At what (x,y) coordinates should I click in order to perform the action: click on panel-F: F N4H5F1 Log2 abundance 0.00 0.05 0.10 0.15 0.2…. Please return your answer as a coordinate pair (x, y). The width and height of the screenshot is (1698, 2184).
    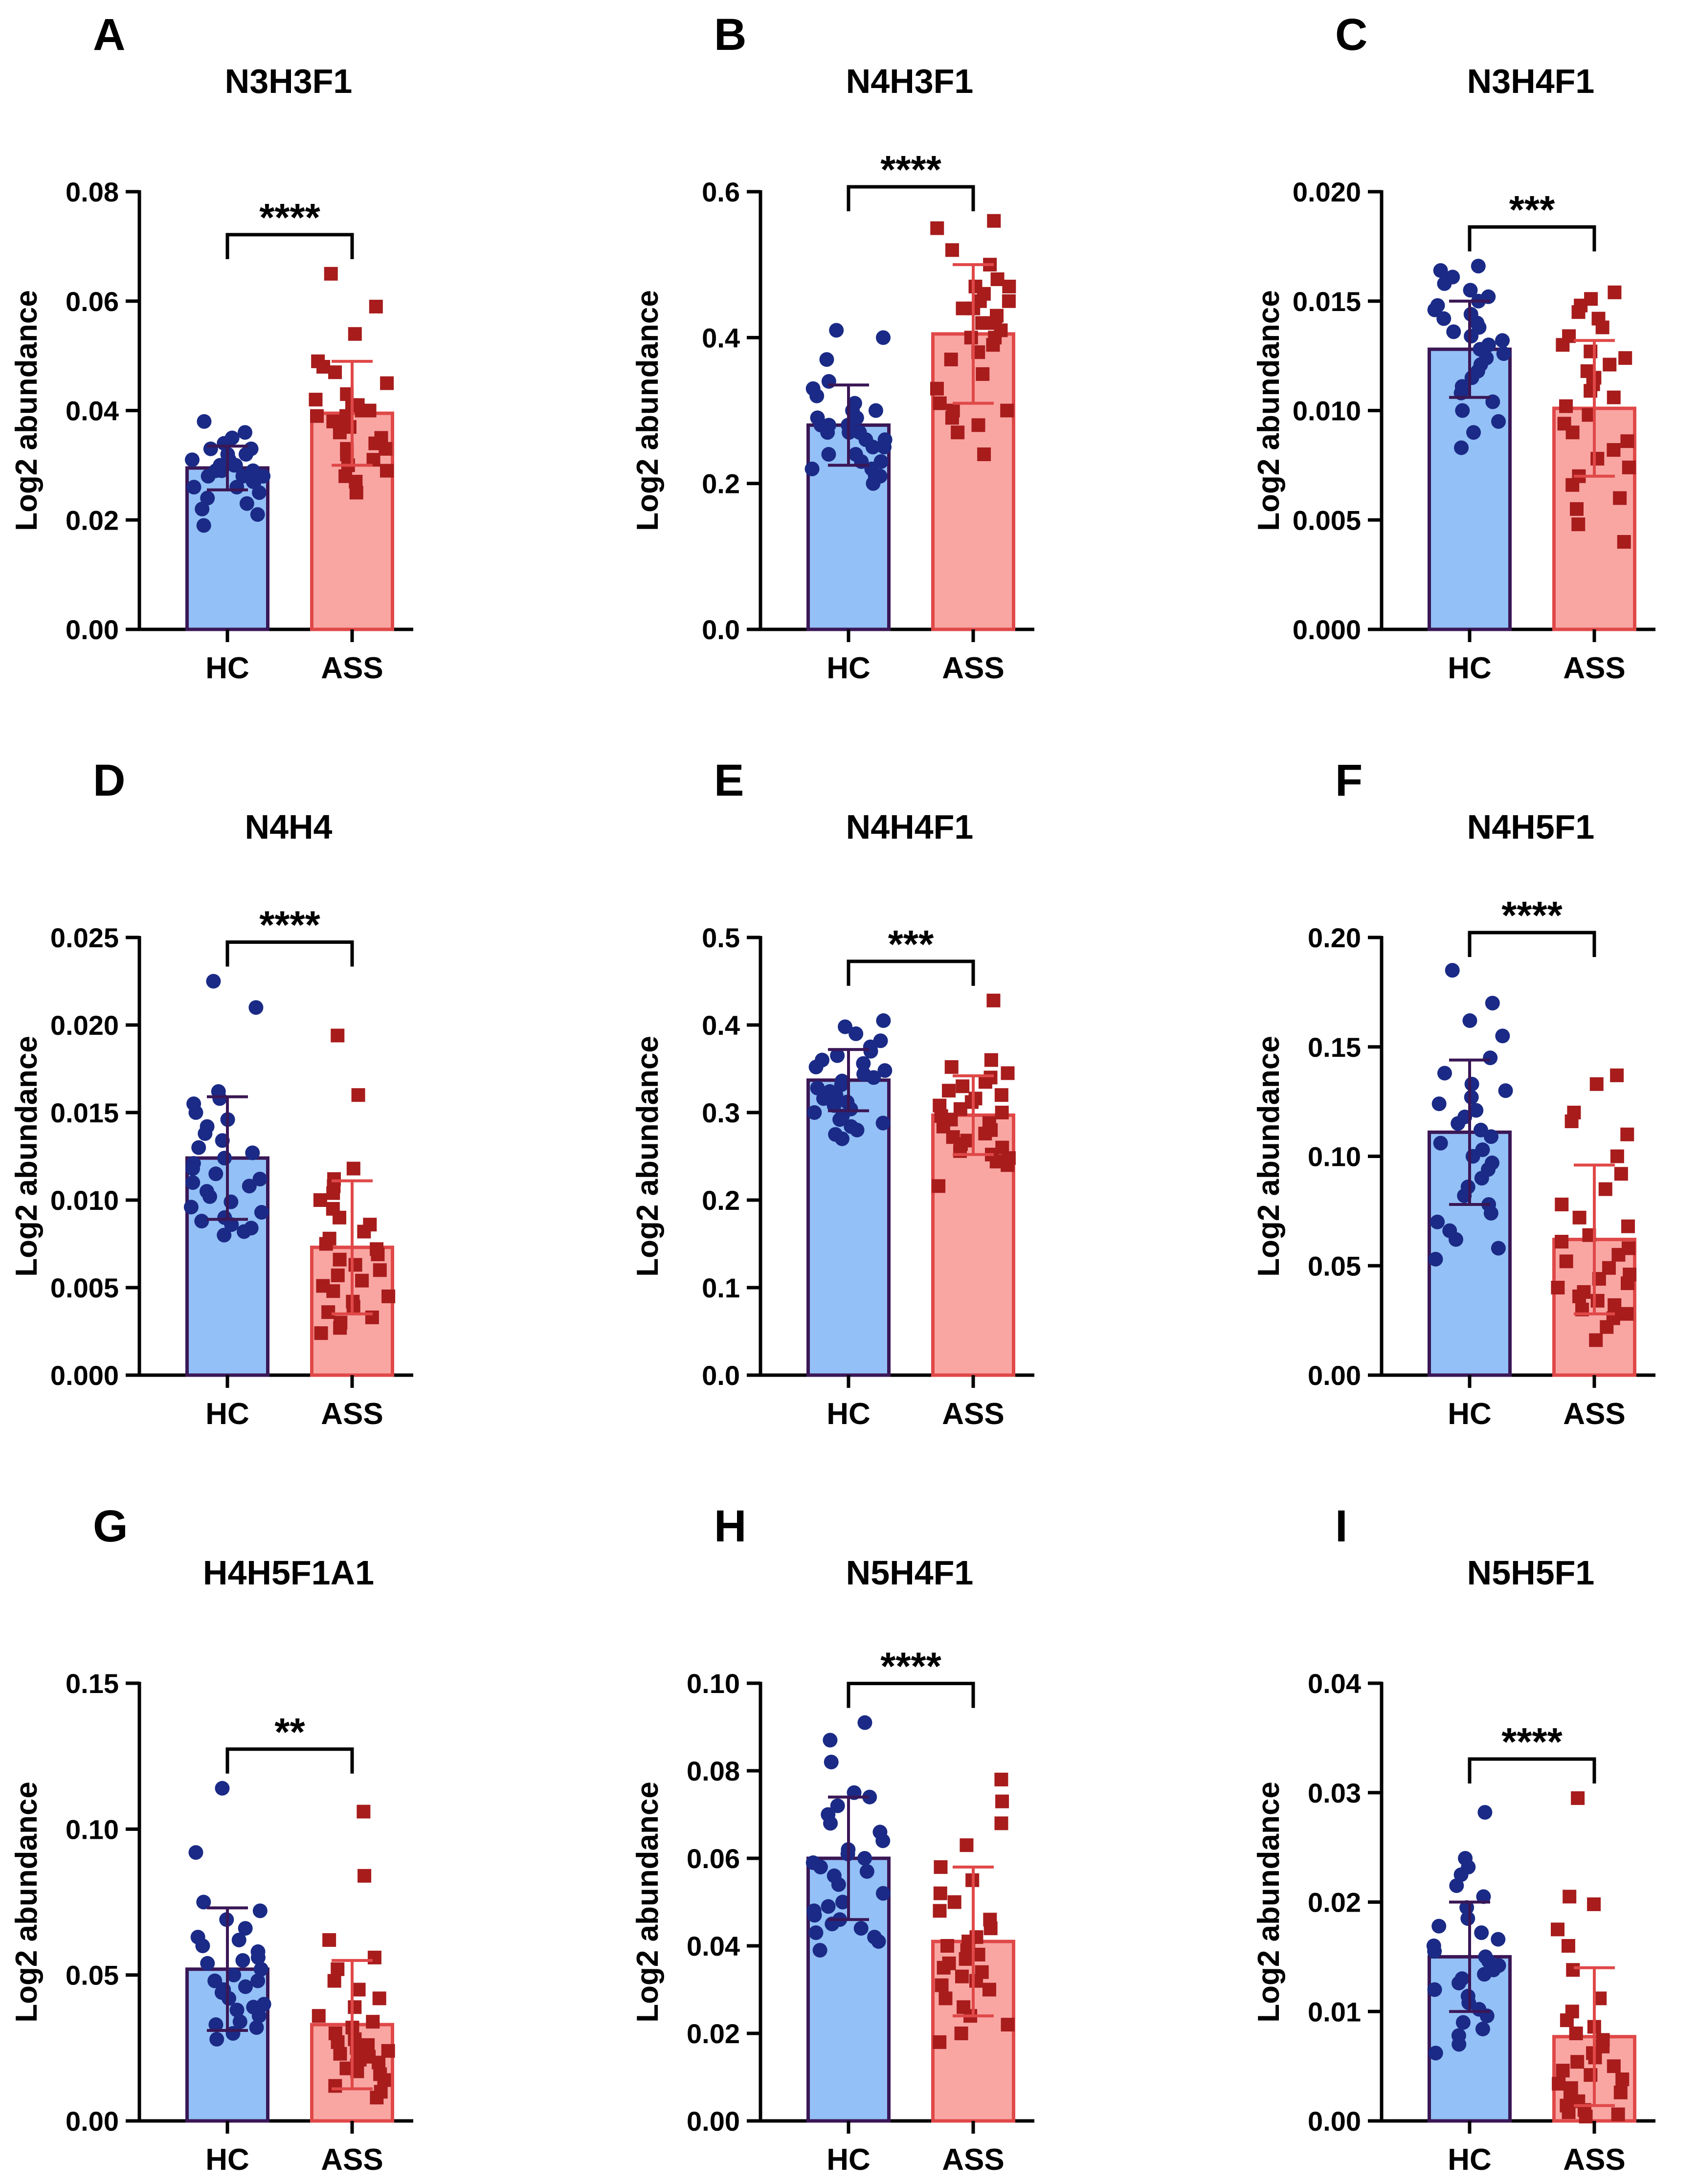
    Looking at the image, I should click on (1453, 1093).